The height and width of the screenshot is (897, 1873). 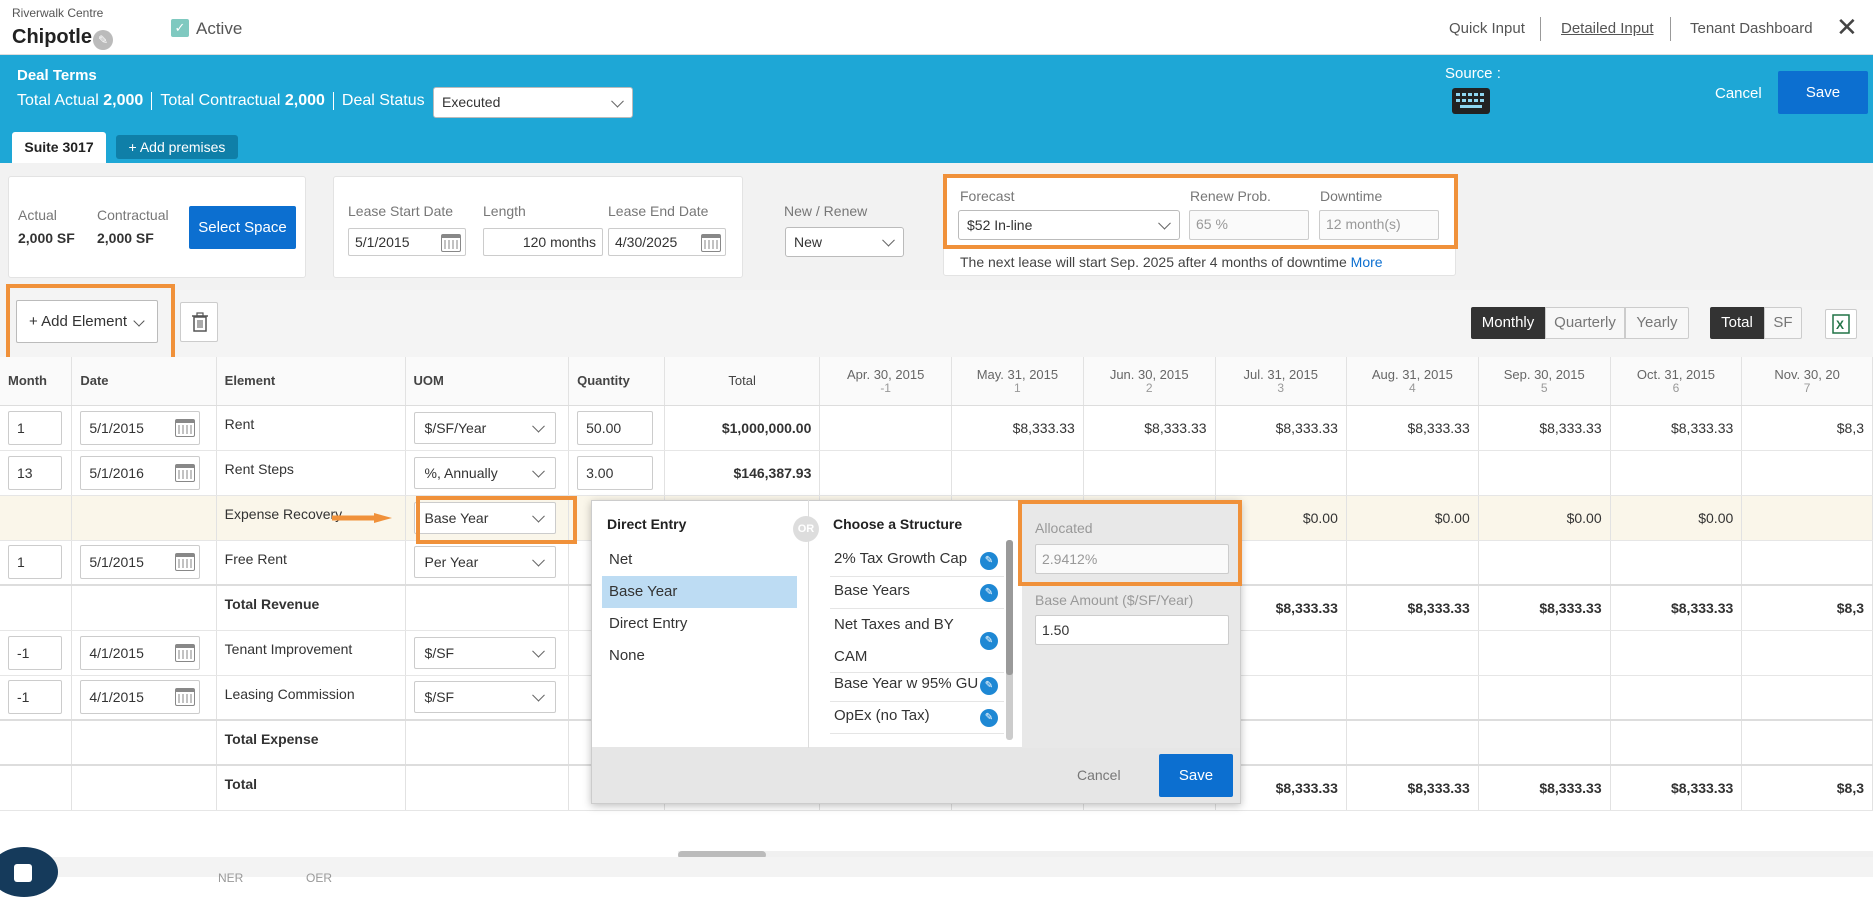 What do you see at coordinates (1841, 324) in the screenshot?
I see `excel-export-icon: X` at bounding box center [1841, 324].